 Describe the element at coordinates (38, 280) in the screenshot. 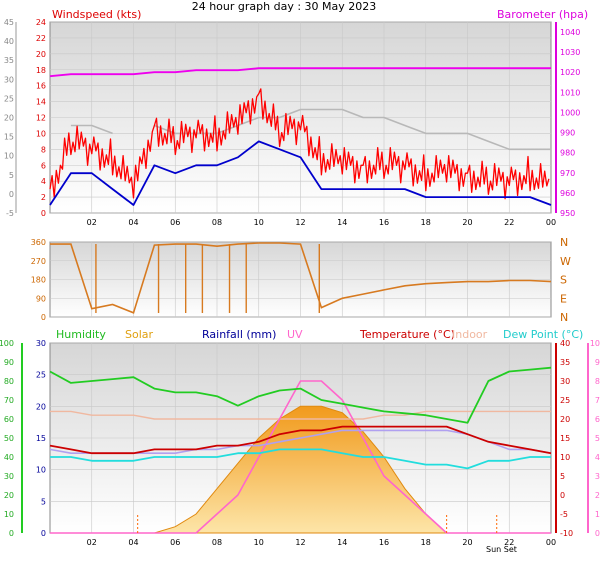

I see `dir-degree-tick: 180` at that location.